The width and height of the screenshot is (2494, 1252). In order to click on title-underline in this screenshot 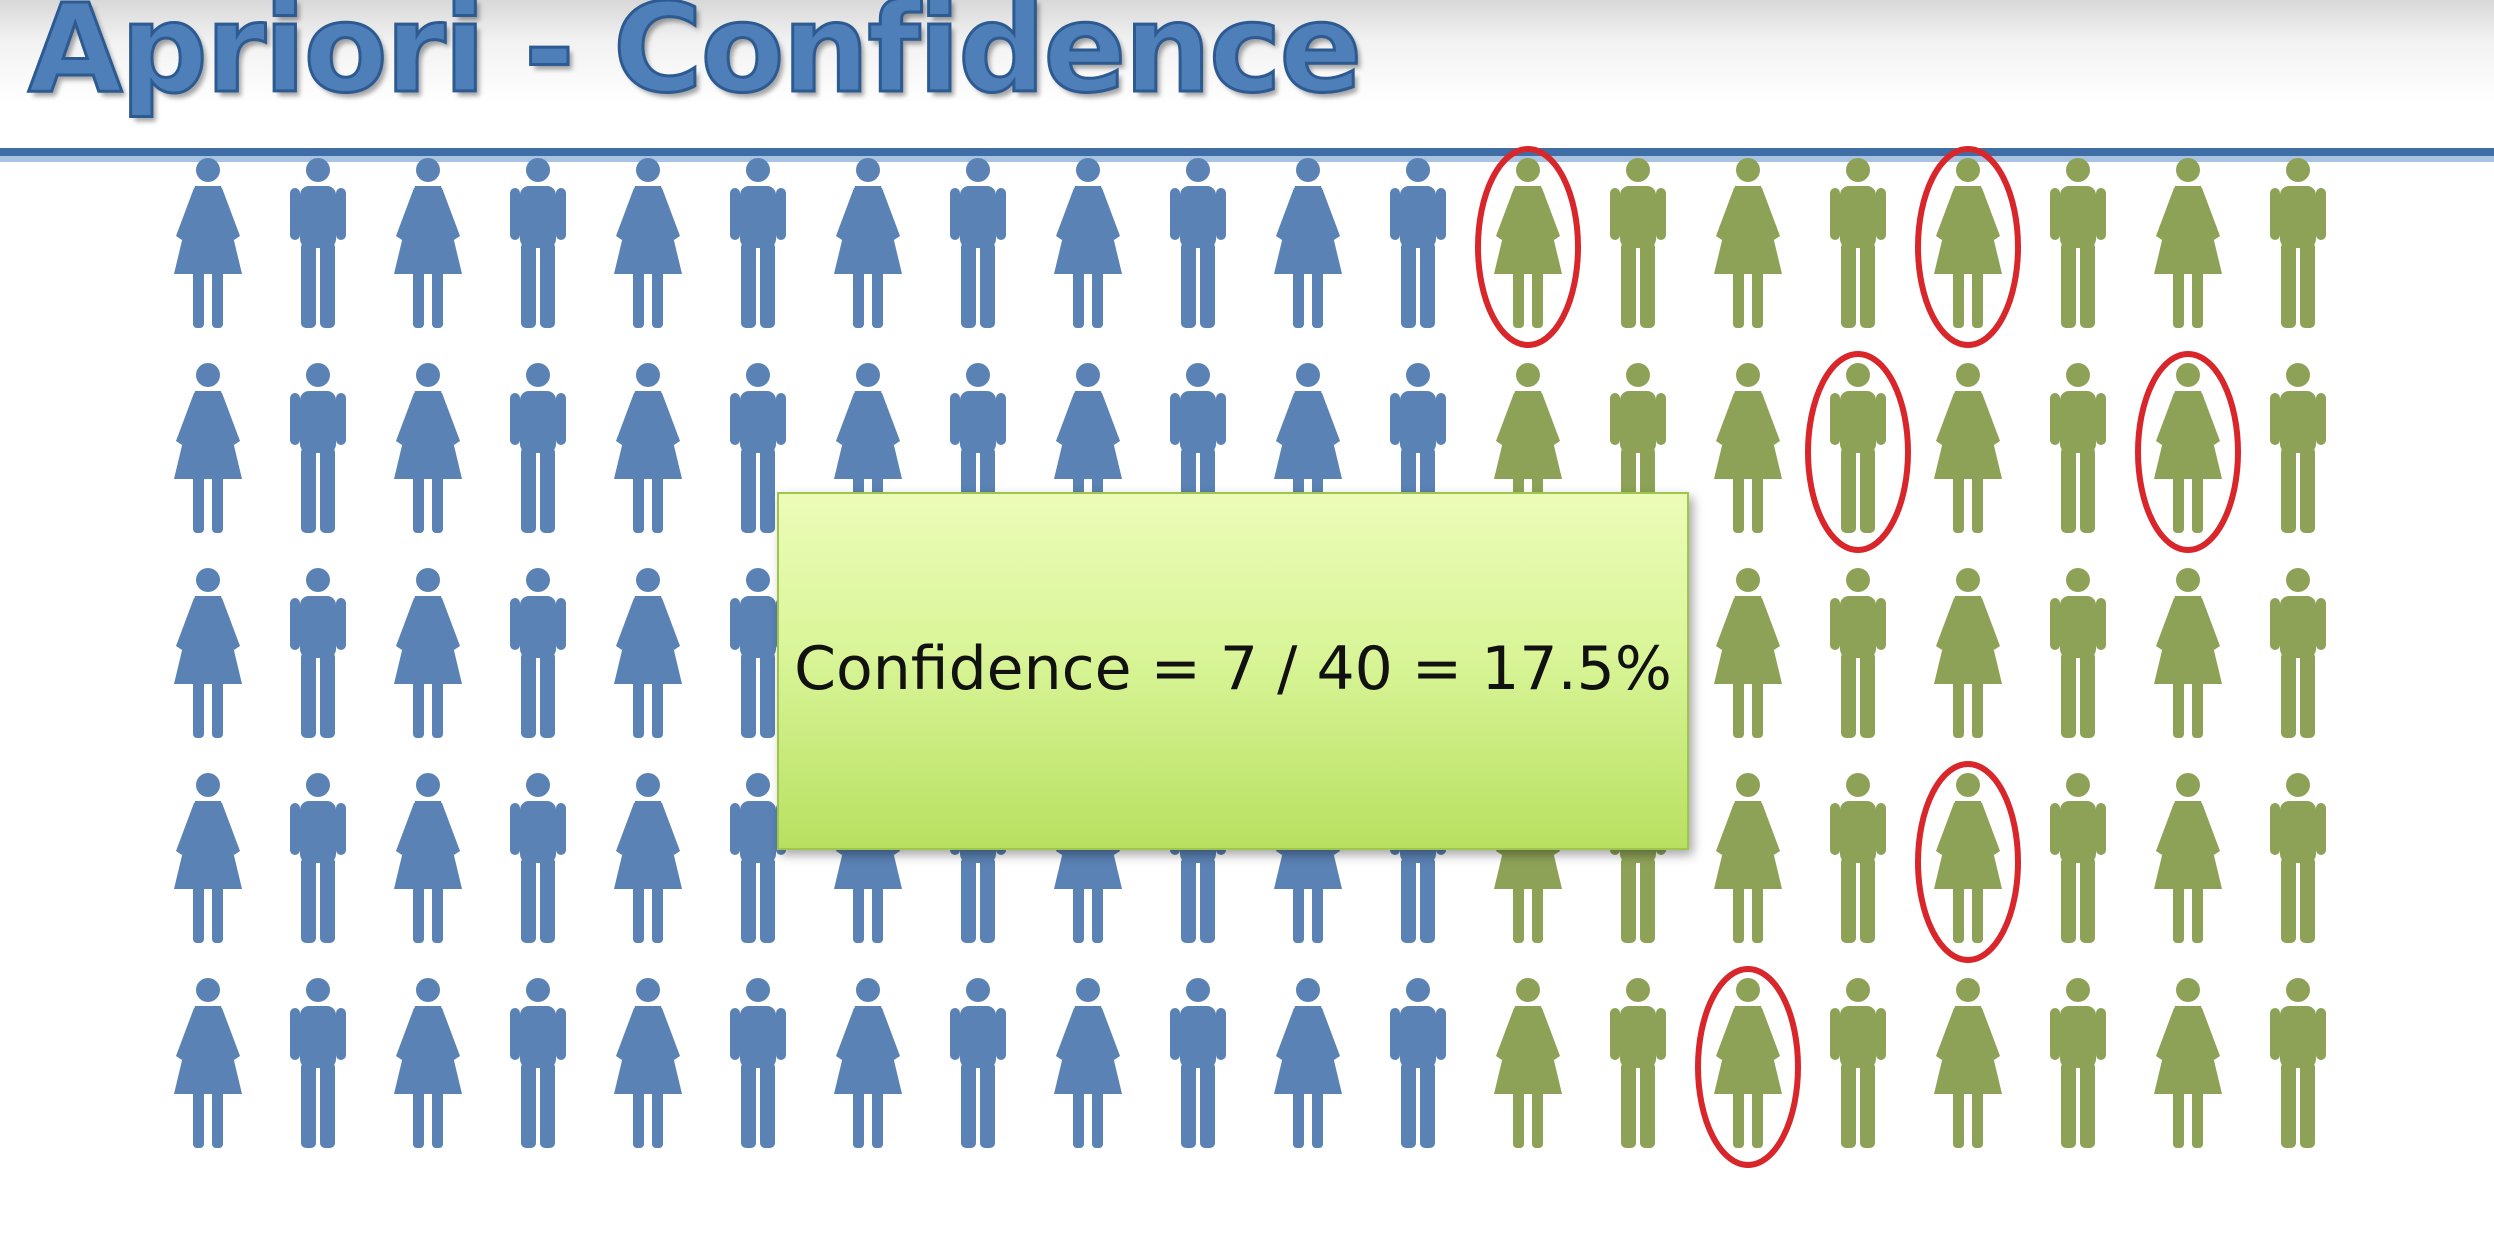, I will do `click(1247, 152)`.